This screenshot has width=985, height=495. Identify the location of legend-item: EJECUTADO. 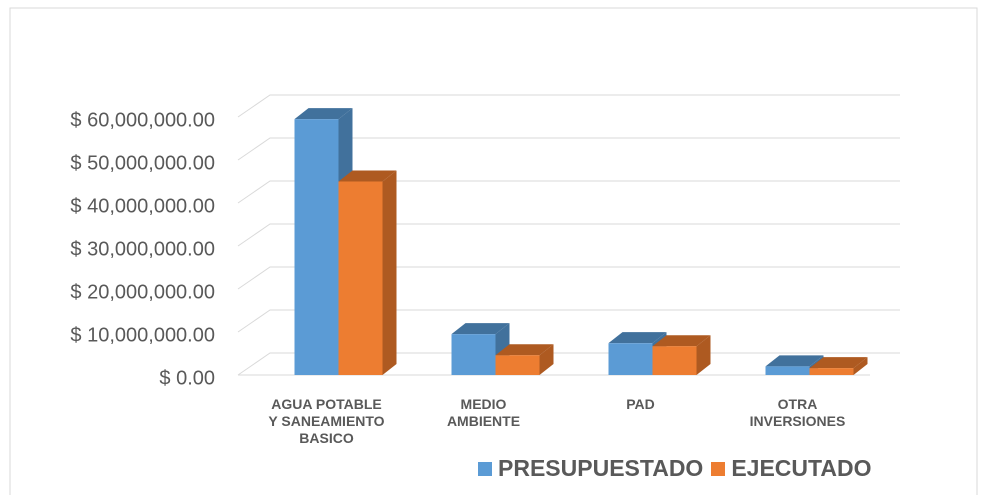
(791, 468).